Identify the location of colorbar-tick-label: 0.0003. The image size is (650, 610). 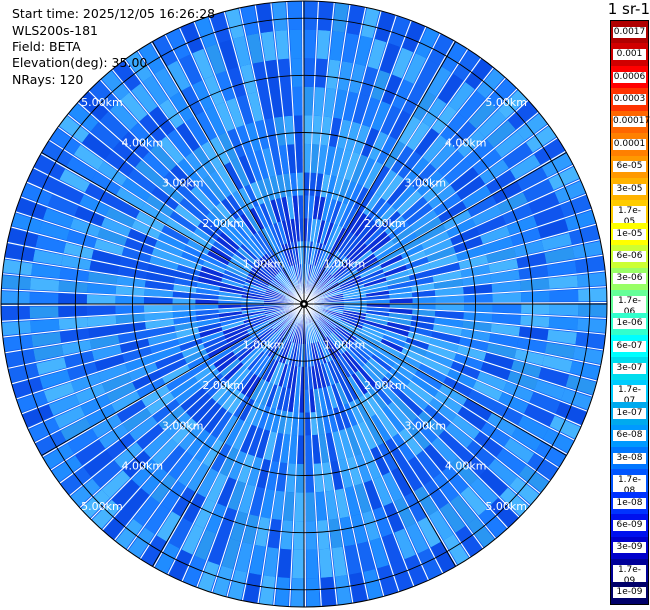
(629, 99).